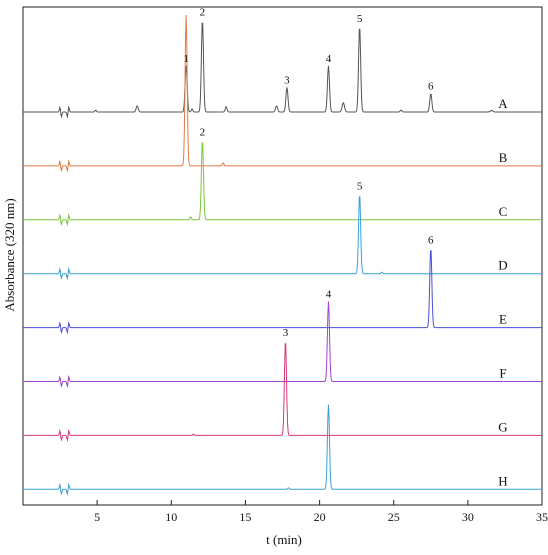  What do you see at coordinates (329, 59) in the screenshot?
I see `peak-label-a-4: 4` at bounding box center [329, 59].